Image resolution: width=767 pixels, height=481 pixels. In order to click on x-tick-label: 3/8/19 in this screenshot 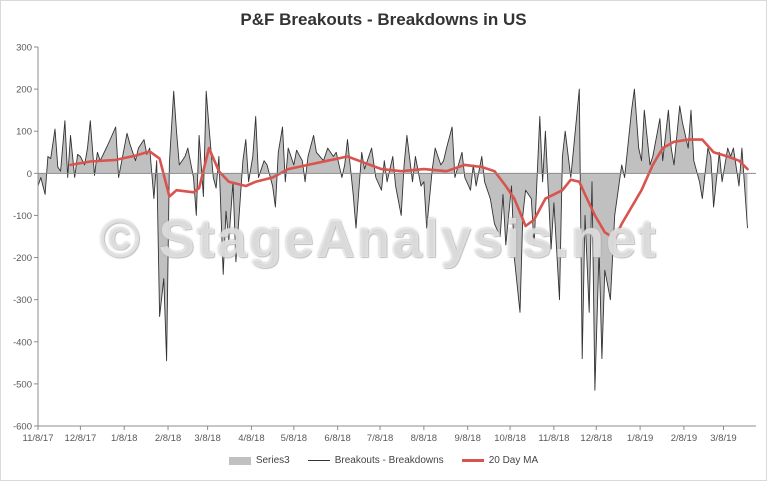, I will do `click(723, 438)`.